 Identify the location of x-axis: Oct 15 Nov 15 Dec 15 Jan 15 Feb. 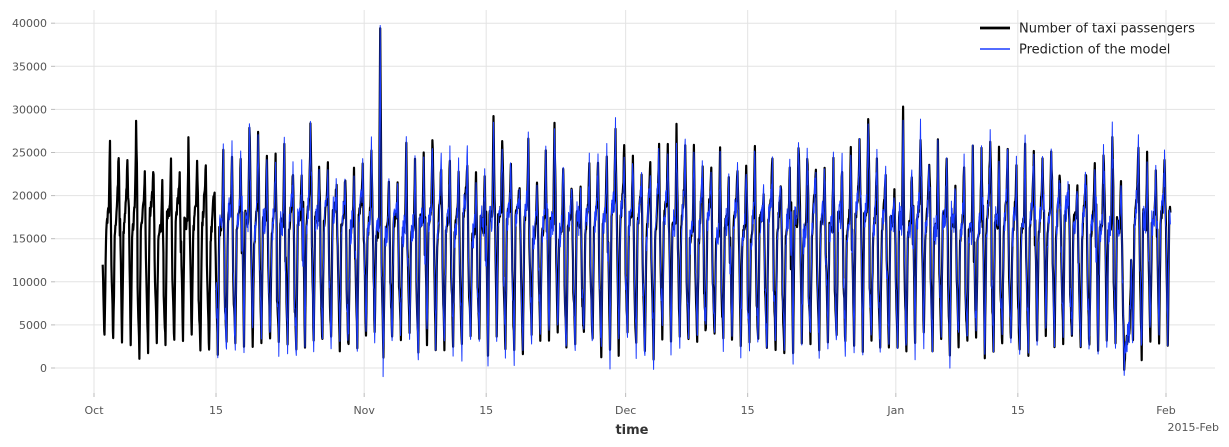
(630, 405).